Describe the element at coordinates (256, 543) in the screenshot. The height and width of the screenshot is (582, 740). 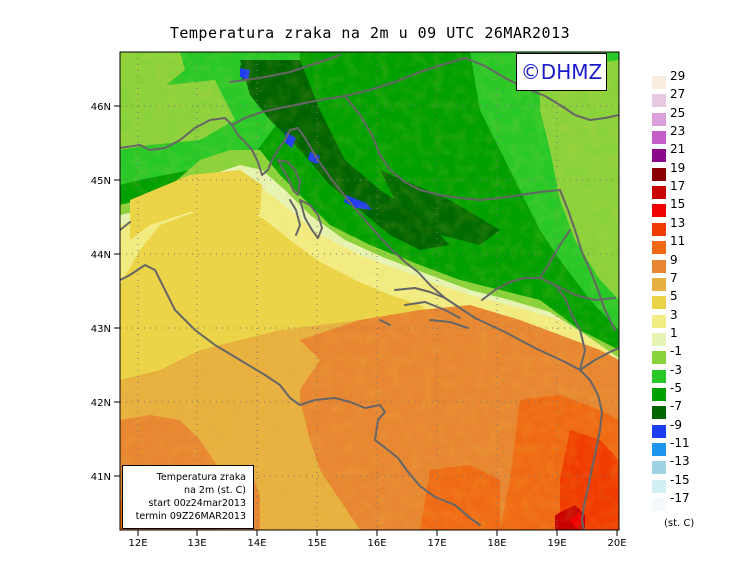
I see `lon-tick-label: 14E` at that location.